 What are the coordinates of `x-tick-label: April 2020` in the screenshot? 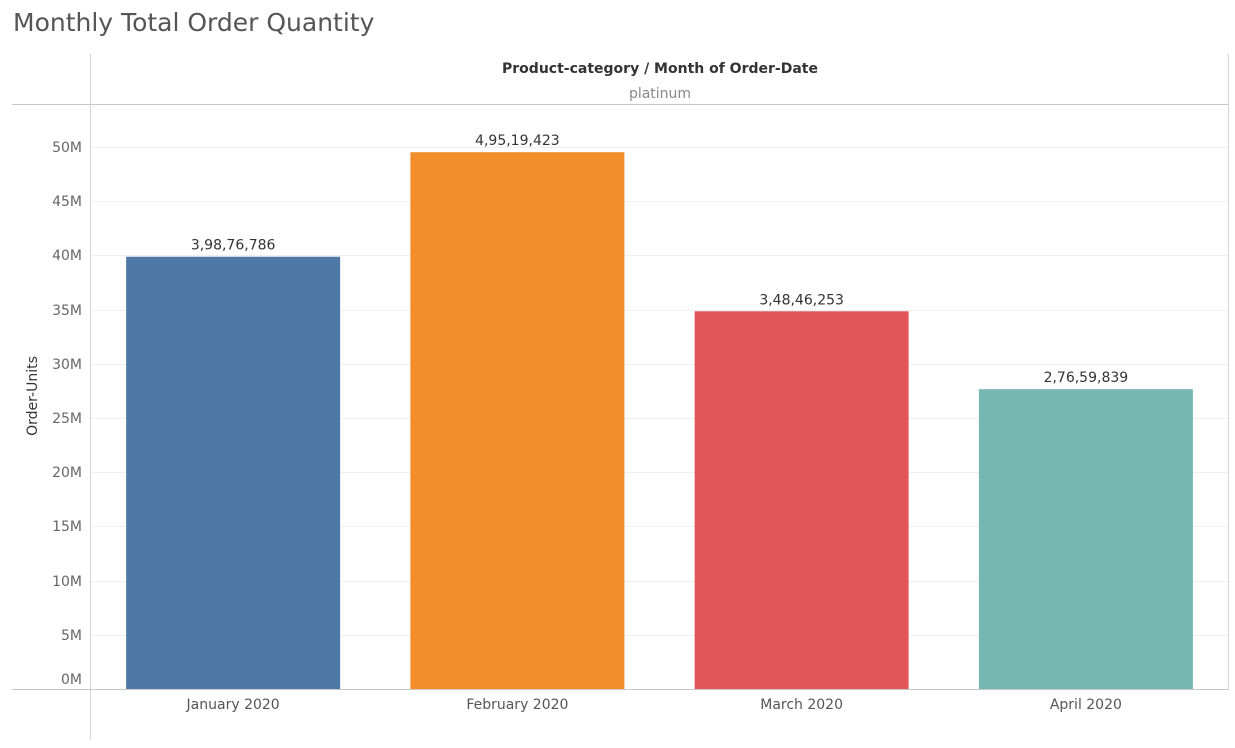 It's located at (1086, 705).